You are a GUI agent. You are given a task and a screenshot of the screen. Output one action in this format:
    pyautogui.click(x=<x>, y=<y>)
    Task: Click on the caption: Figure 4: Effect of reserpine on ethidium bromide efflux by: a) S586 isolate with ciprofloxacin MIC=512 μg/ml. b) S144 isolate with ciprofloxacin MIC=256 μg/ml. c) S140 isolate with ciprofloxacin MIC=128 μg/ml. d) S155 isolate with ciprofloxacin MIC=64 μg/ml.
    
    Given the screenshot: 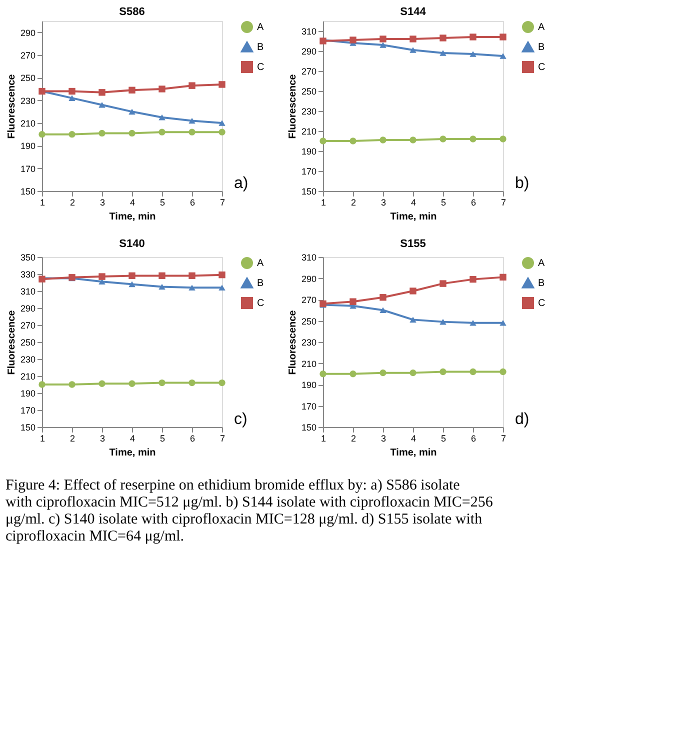 What is the action you would take?
    pyautogui.click(x=249, y=511)
    